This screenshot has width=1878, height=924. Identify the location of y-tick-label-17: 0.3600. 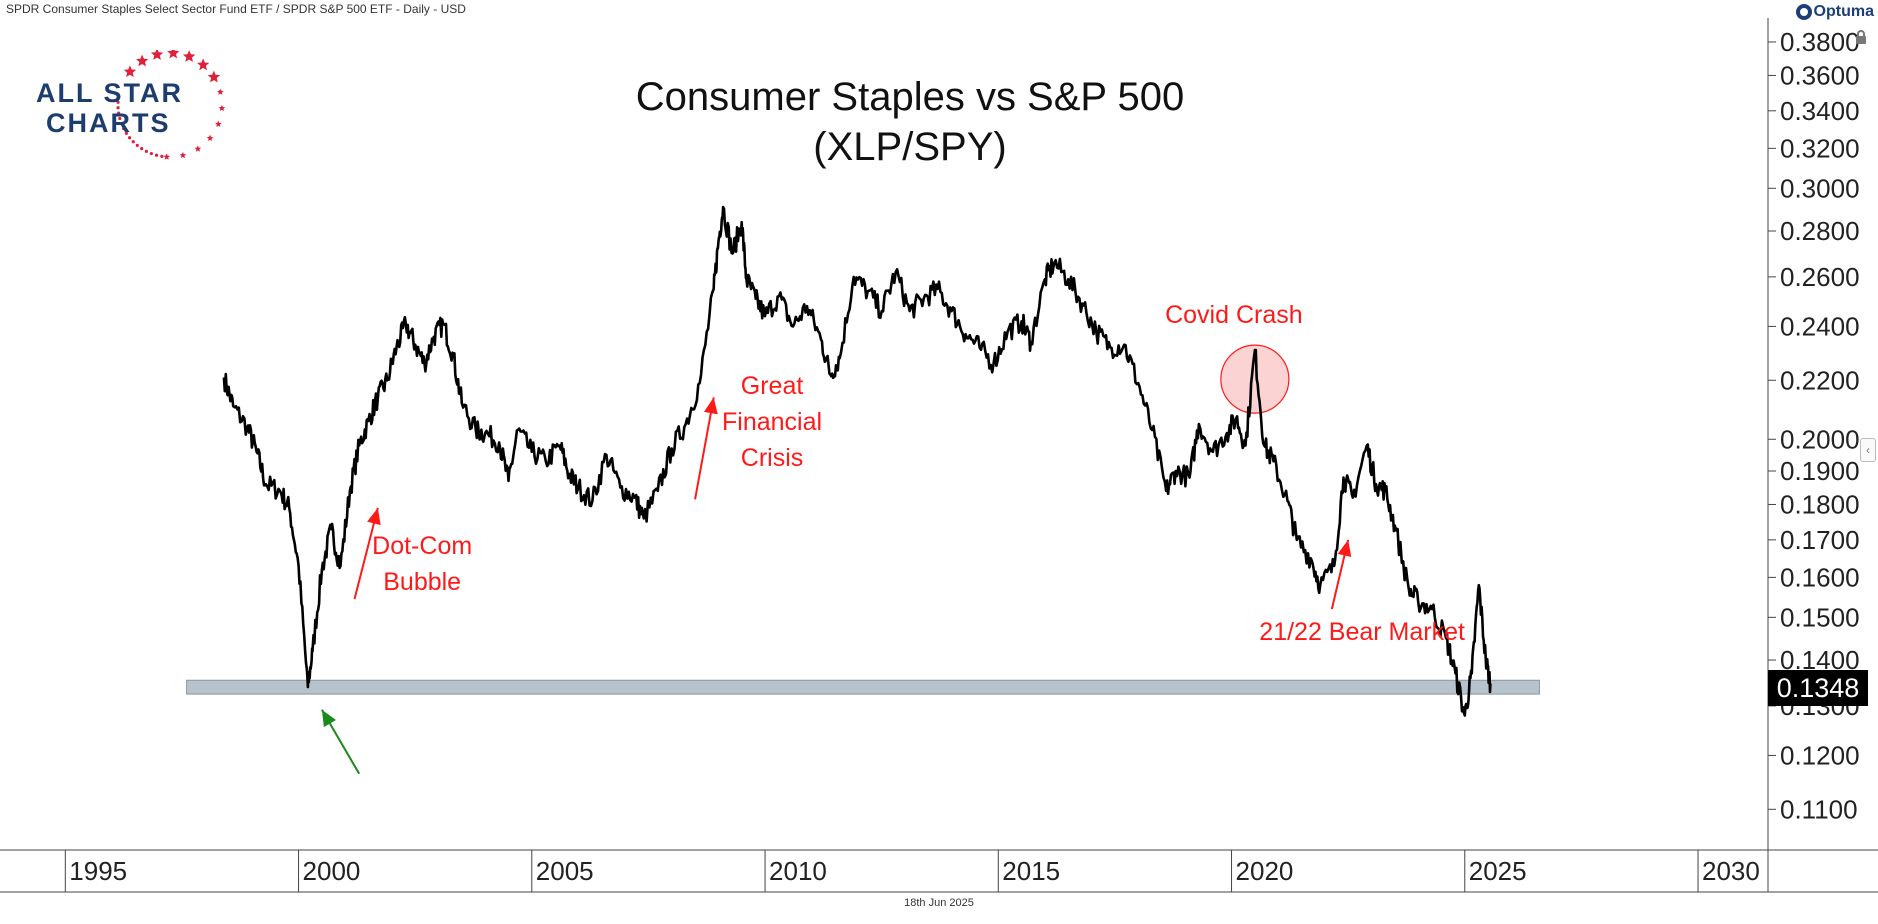
(1820, 75).